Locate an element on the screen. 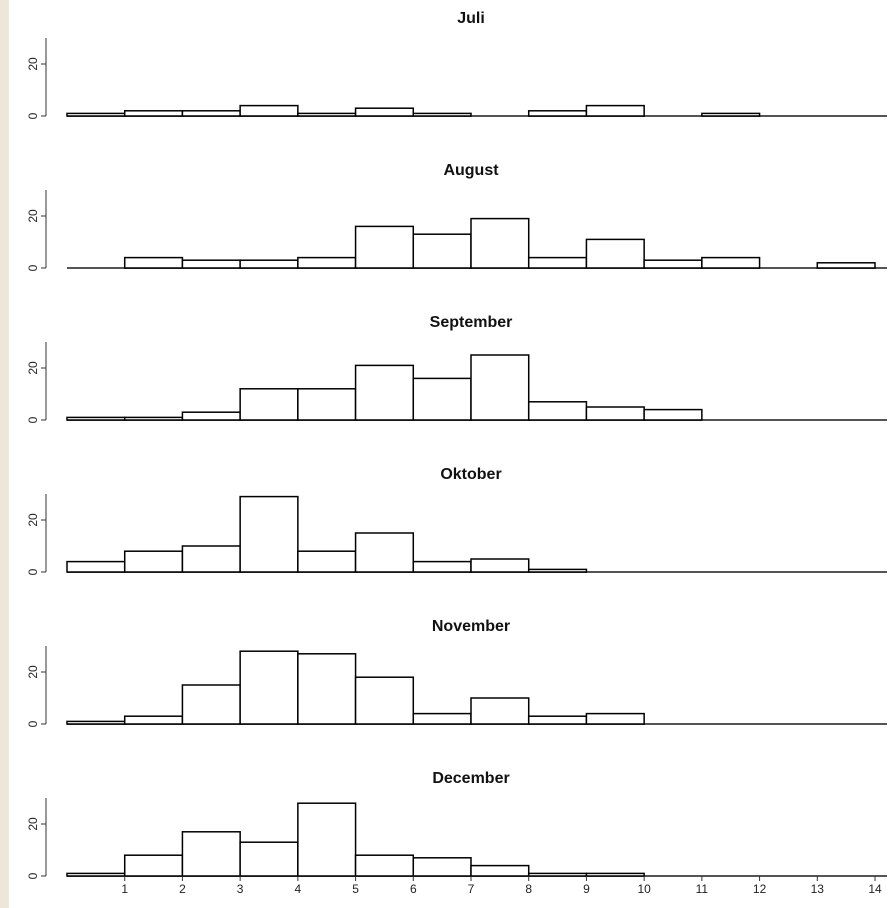 The height and width of the screenshot is (908, 891). x-tick-label: 6 is located at coordinates (413, 889).